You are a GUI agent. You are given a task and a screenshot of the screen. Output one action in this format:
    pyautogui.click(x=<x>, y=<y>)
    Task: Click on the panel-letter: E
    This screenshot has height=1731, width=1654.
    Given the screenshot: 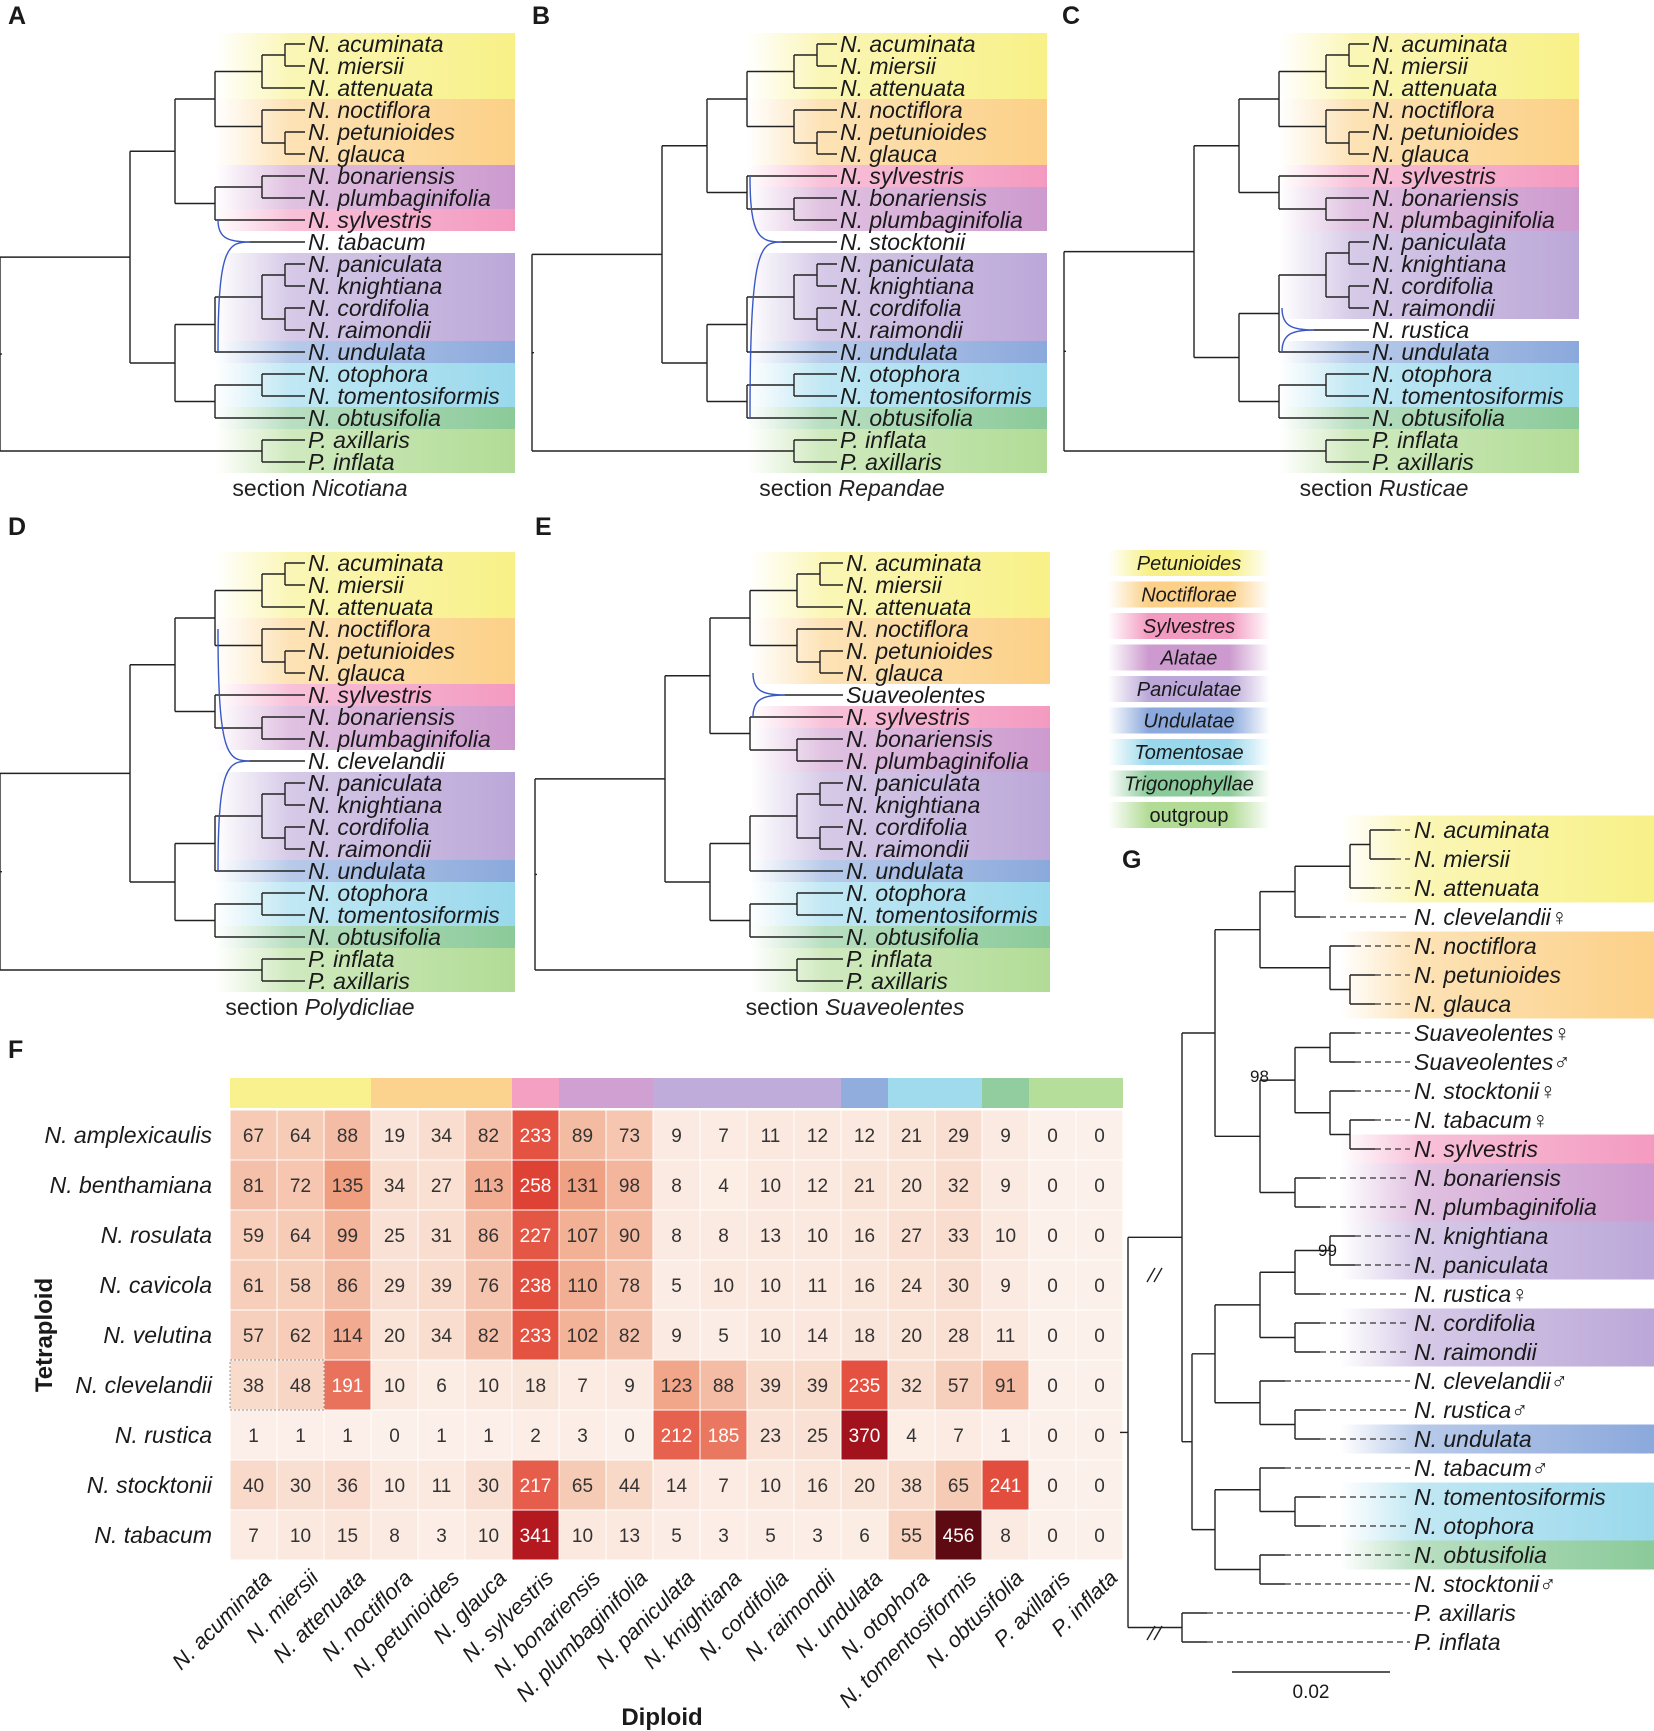 What is the action you would take?
    pyautogui.click(x=543, y=527)
    